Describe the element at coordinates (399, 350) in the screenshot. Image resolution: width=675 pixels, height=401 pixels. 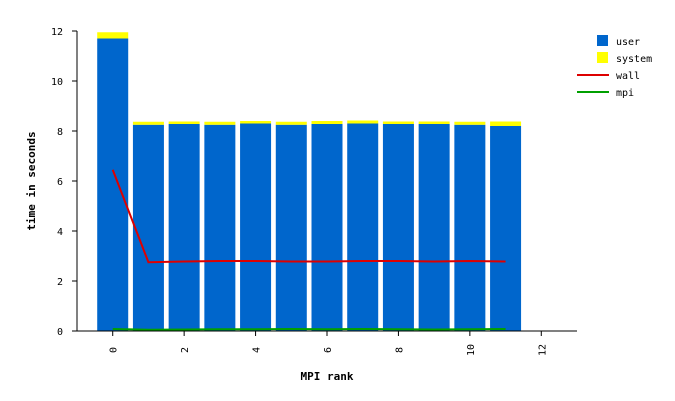
I see `x-tick-label: 8` at that location.